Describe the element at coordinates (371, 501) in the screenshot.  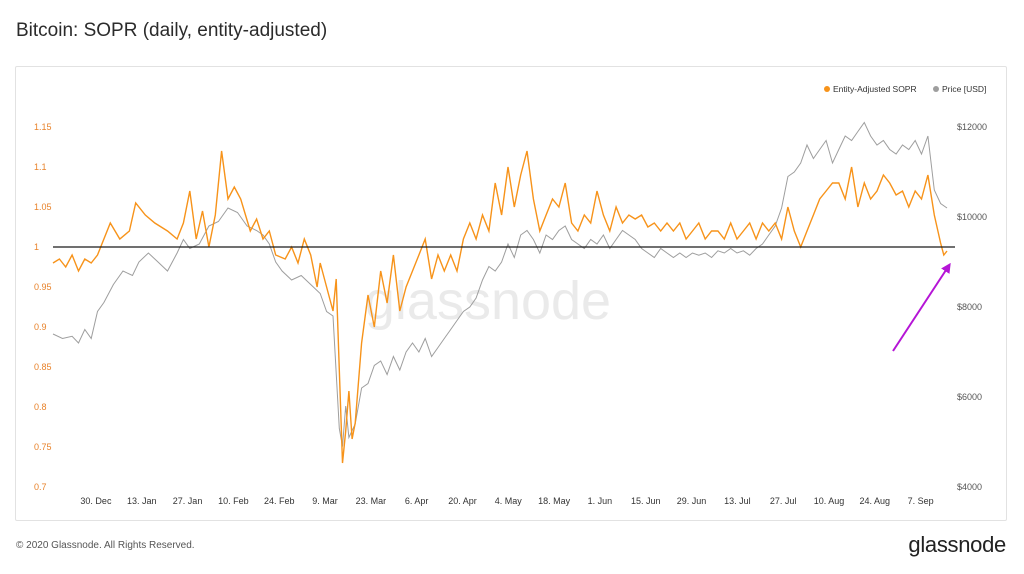
I see `x-tick-label: 23. Mar` at that location.